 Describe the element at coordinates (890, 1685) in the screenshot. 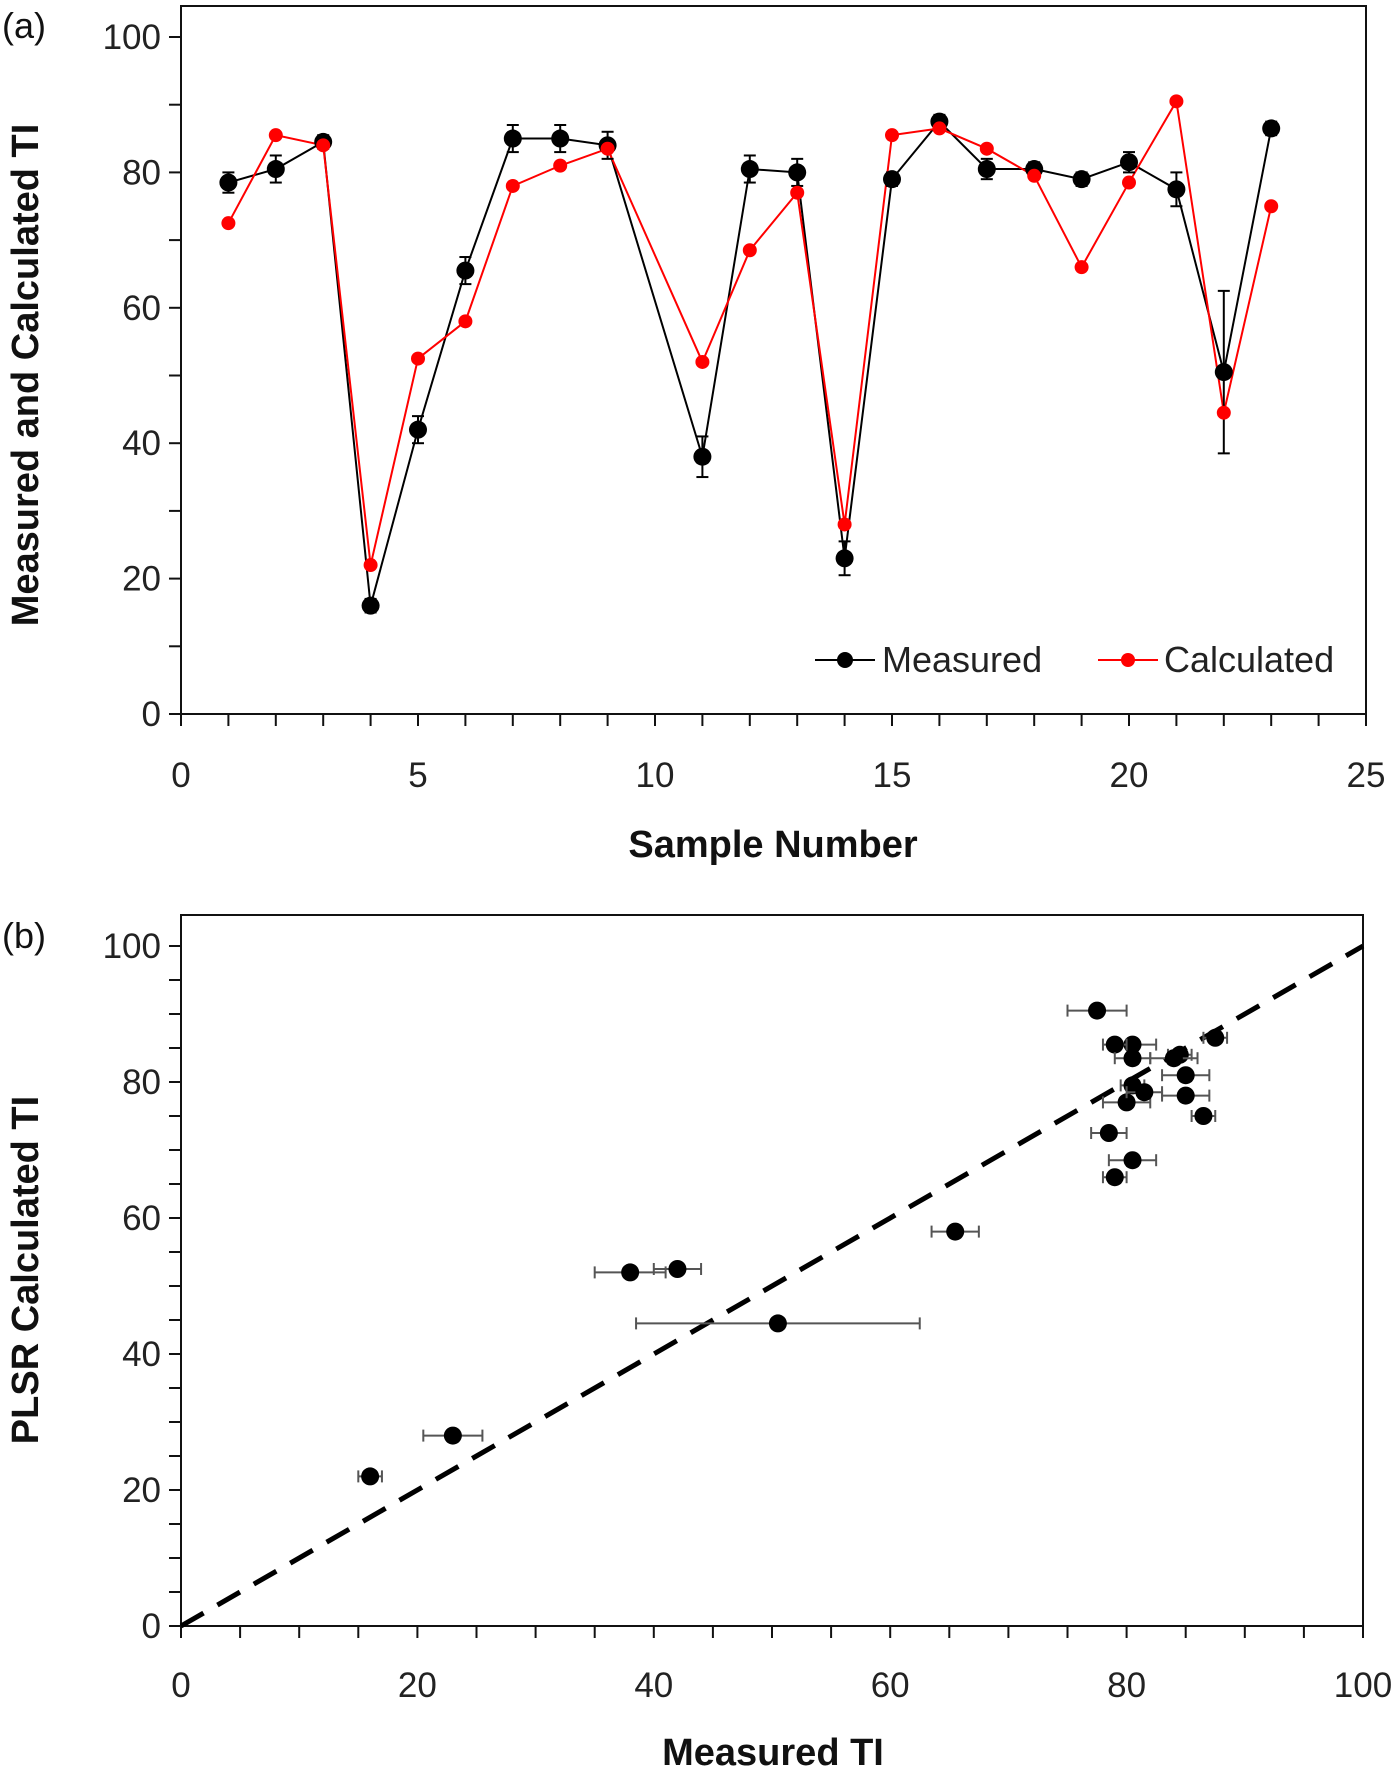

I see `x-tick-label-b: 60` at that location.